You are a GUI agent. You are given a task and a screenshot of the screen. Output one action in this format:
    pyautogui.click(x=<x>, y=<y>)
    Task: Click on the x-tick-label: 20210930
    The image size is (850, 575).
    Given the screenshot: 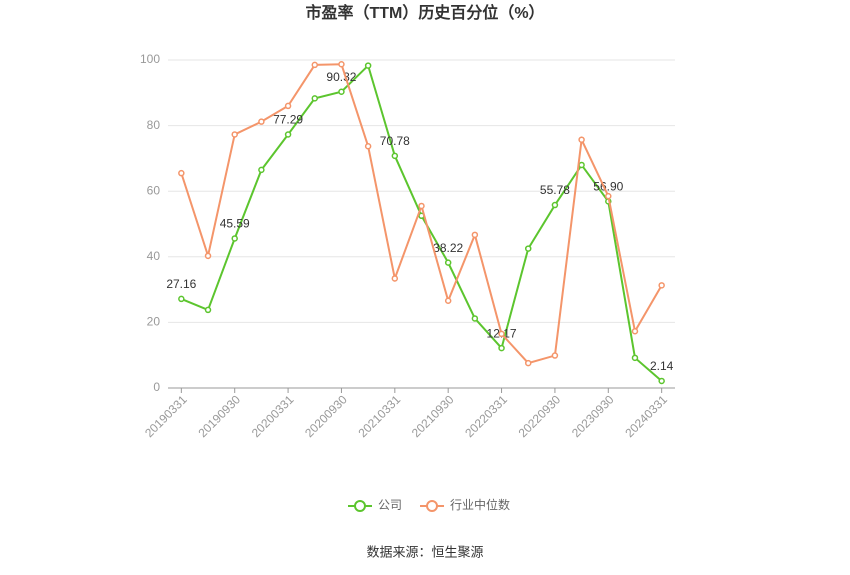 What is the action you would take?
    pyautogui.click(x=433, y=416)
    